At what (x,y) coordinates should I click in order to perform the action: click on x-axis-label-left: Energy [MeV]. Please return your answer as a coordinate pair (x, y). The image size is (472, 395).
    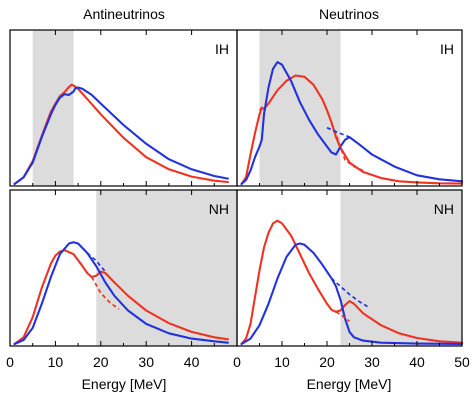
    Looking at the image, I should click on (124, 384).